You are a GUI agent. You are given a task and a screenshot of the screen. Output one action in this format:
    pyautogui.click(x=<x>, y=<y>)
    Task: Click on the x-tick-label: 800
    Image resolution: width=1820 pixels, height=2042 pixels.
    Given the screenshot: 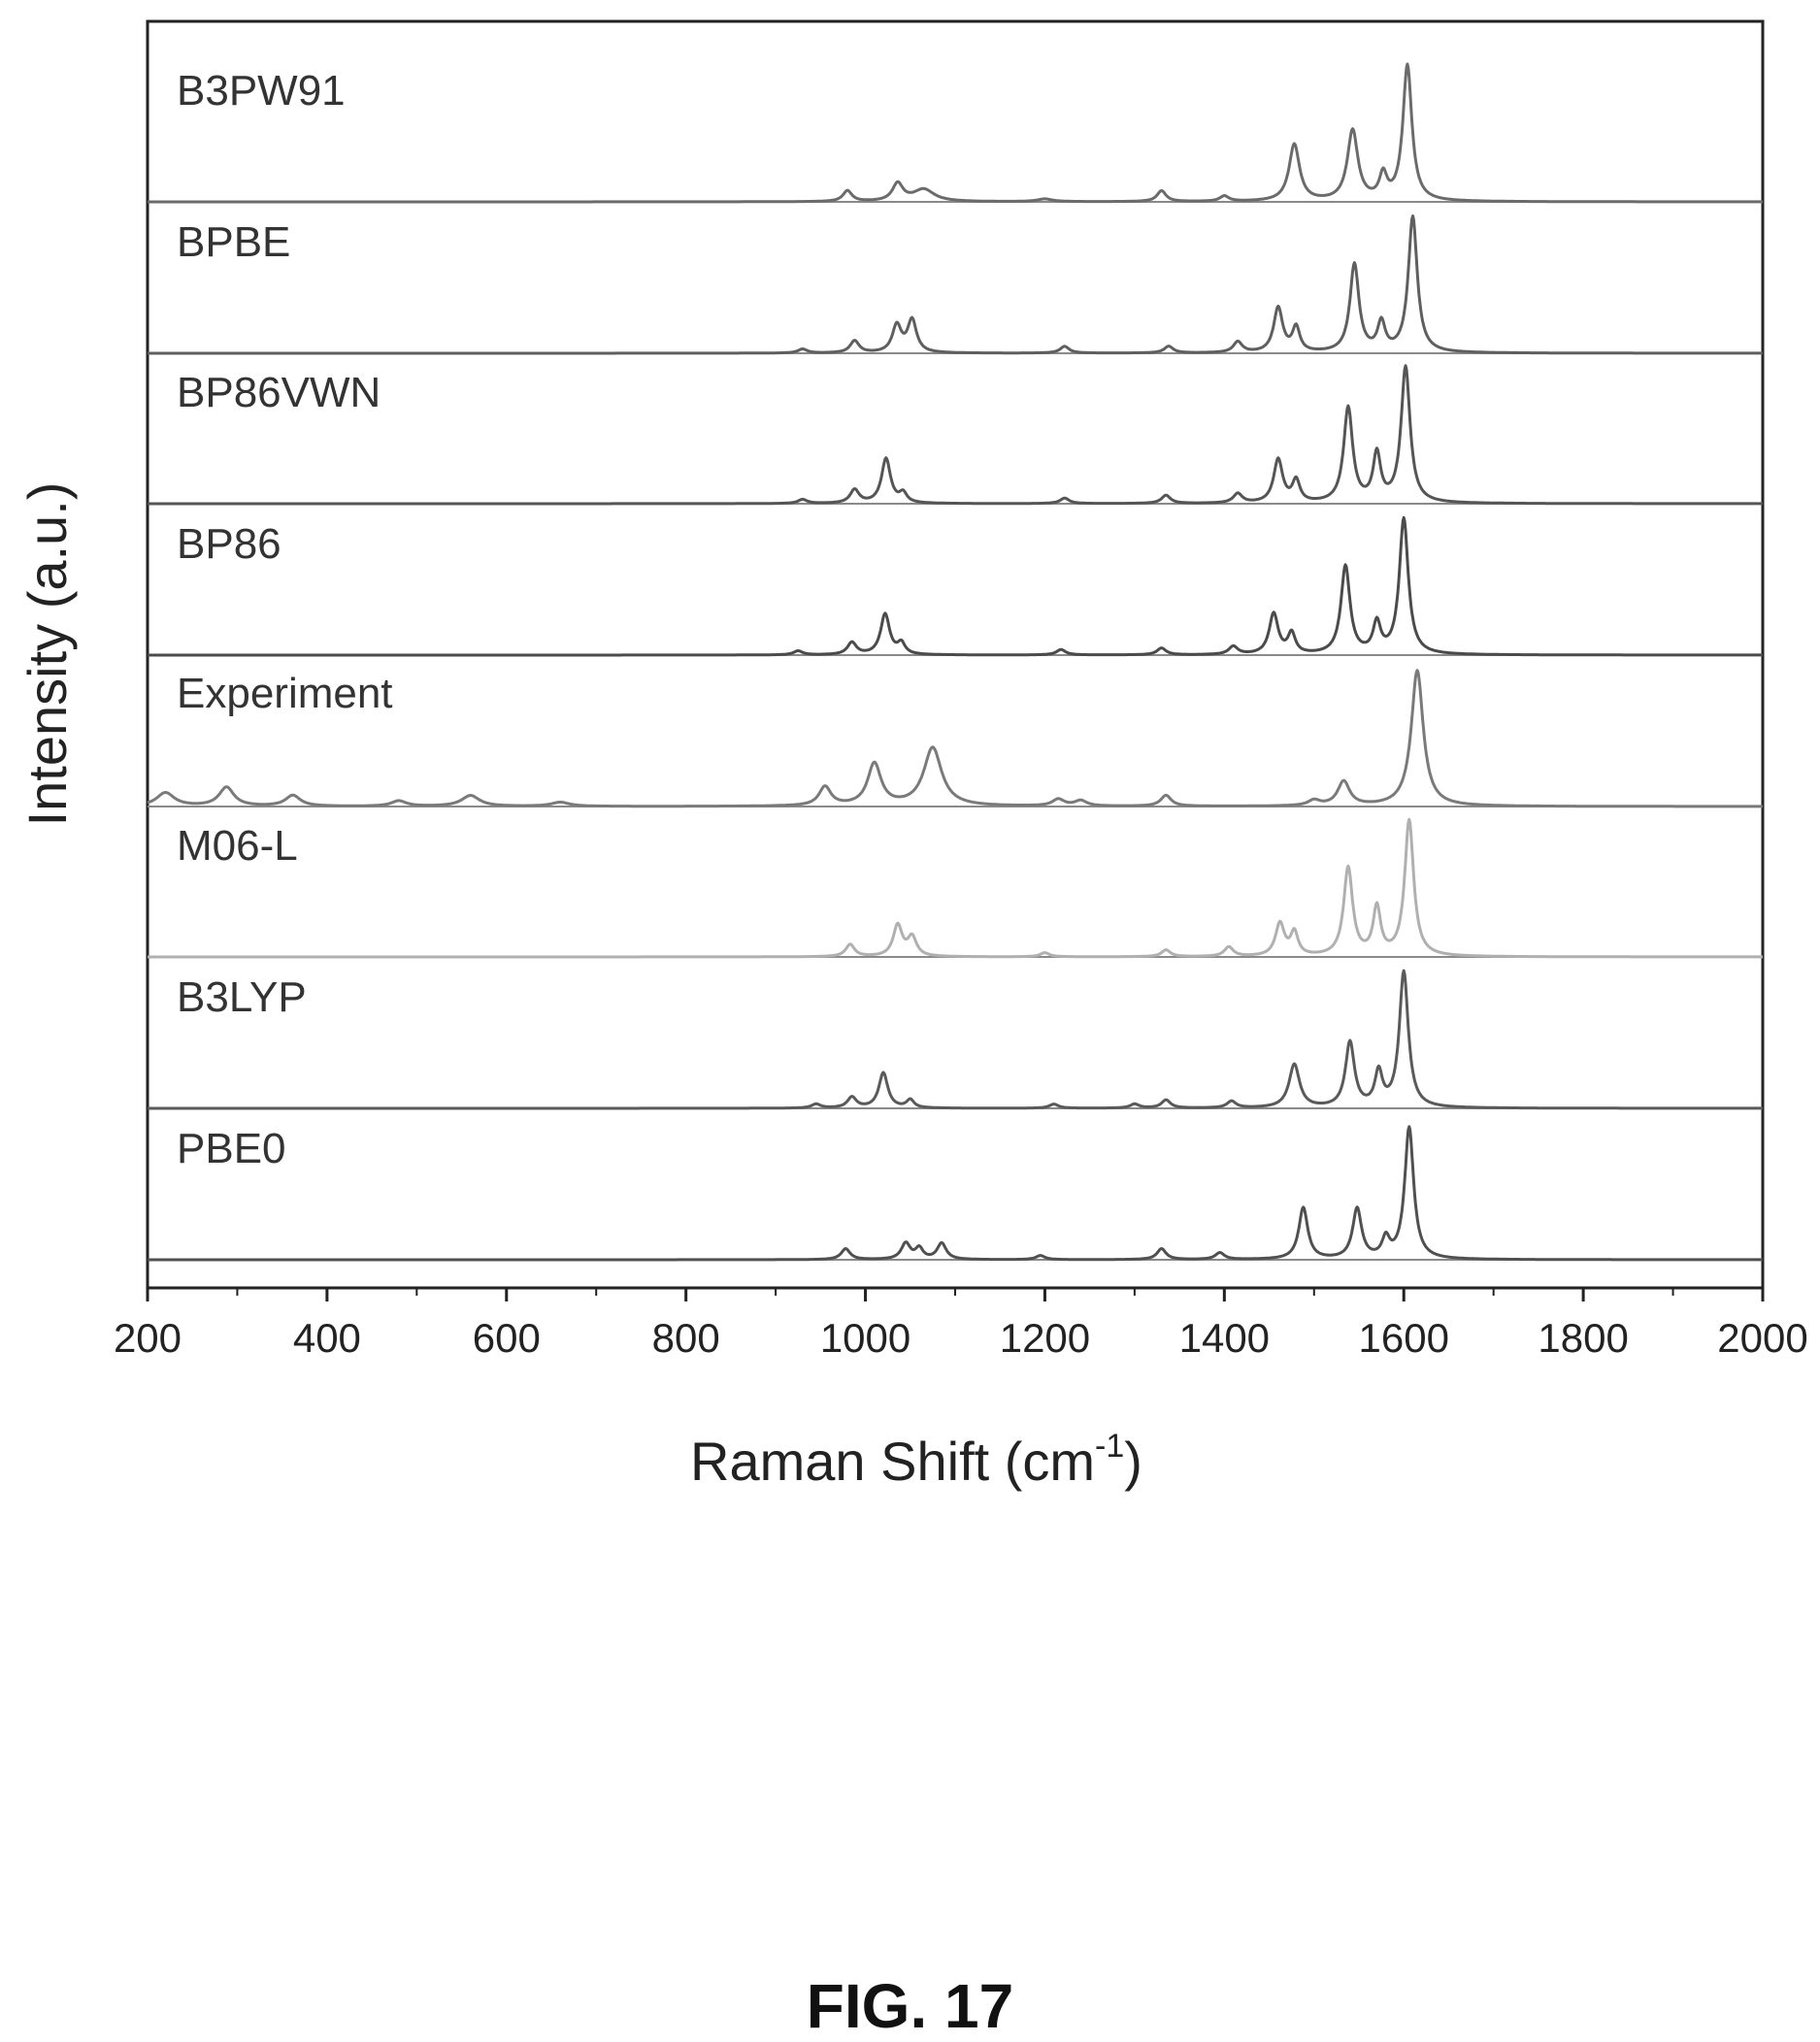 What is the action you would take?
    pyautogui.click(x=686, y=1338)
    